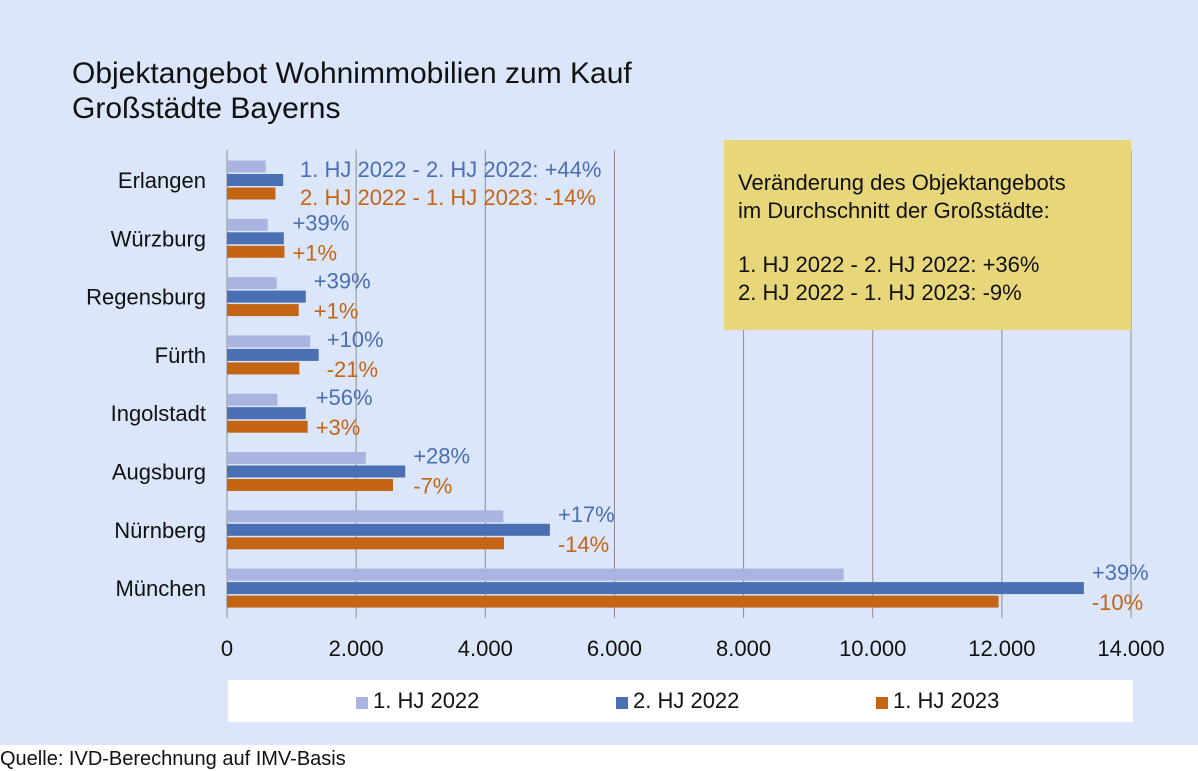  I want to click on info-box-line-3: 1. HJ 2022 - 2. HJ 2022: +36%, so click(888, 264).